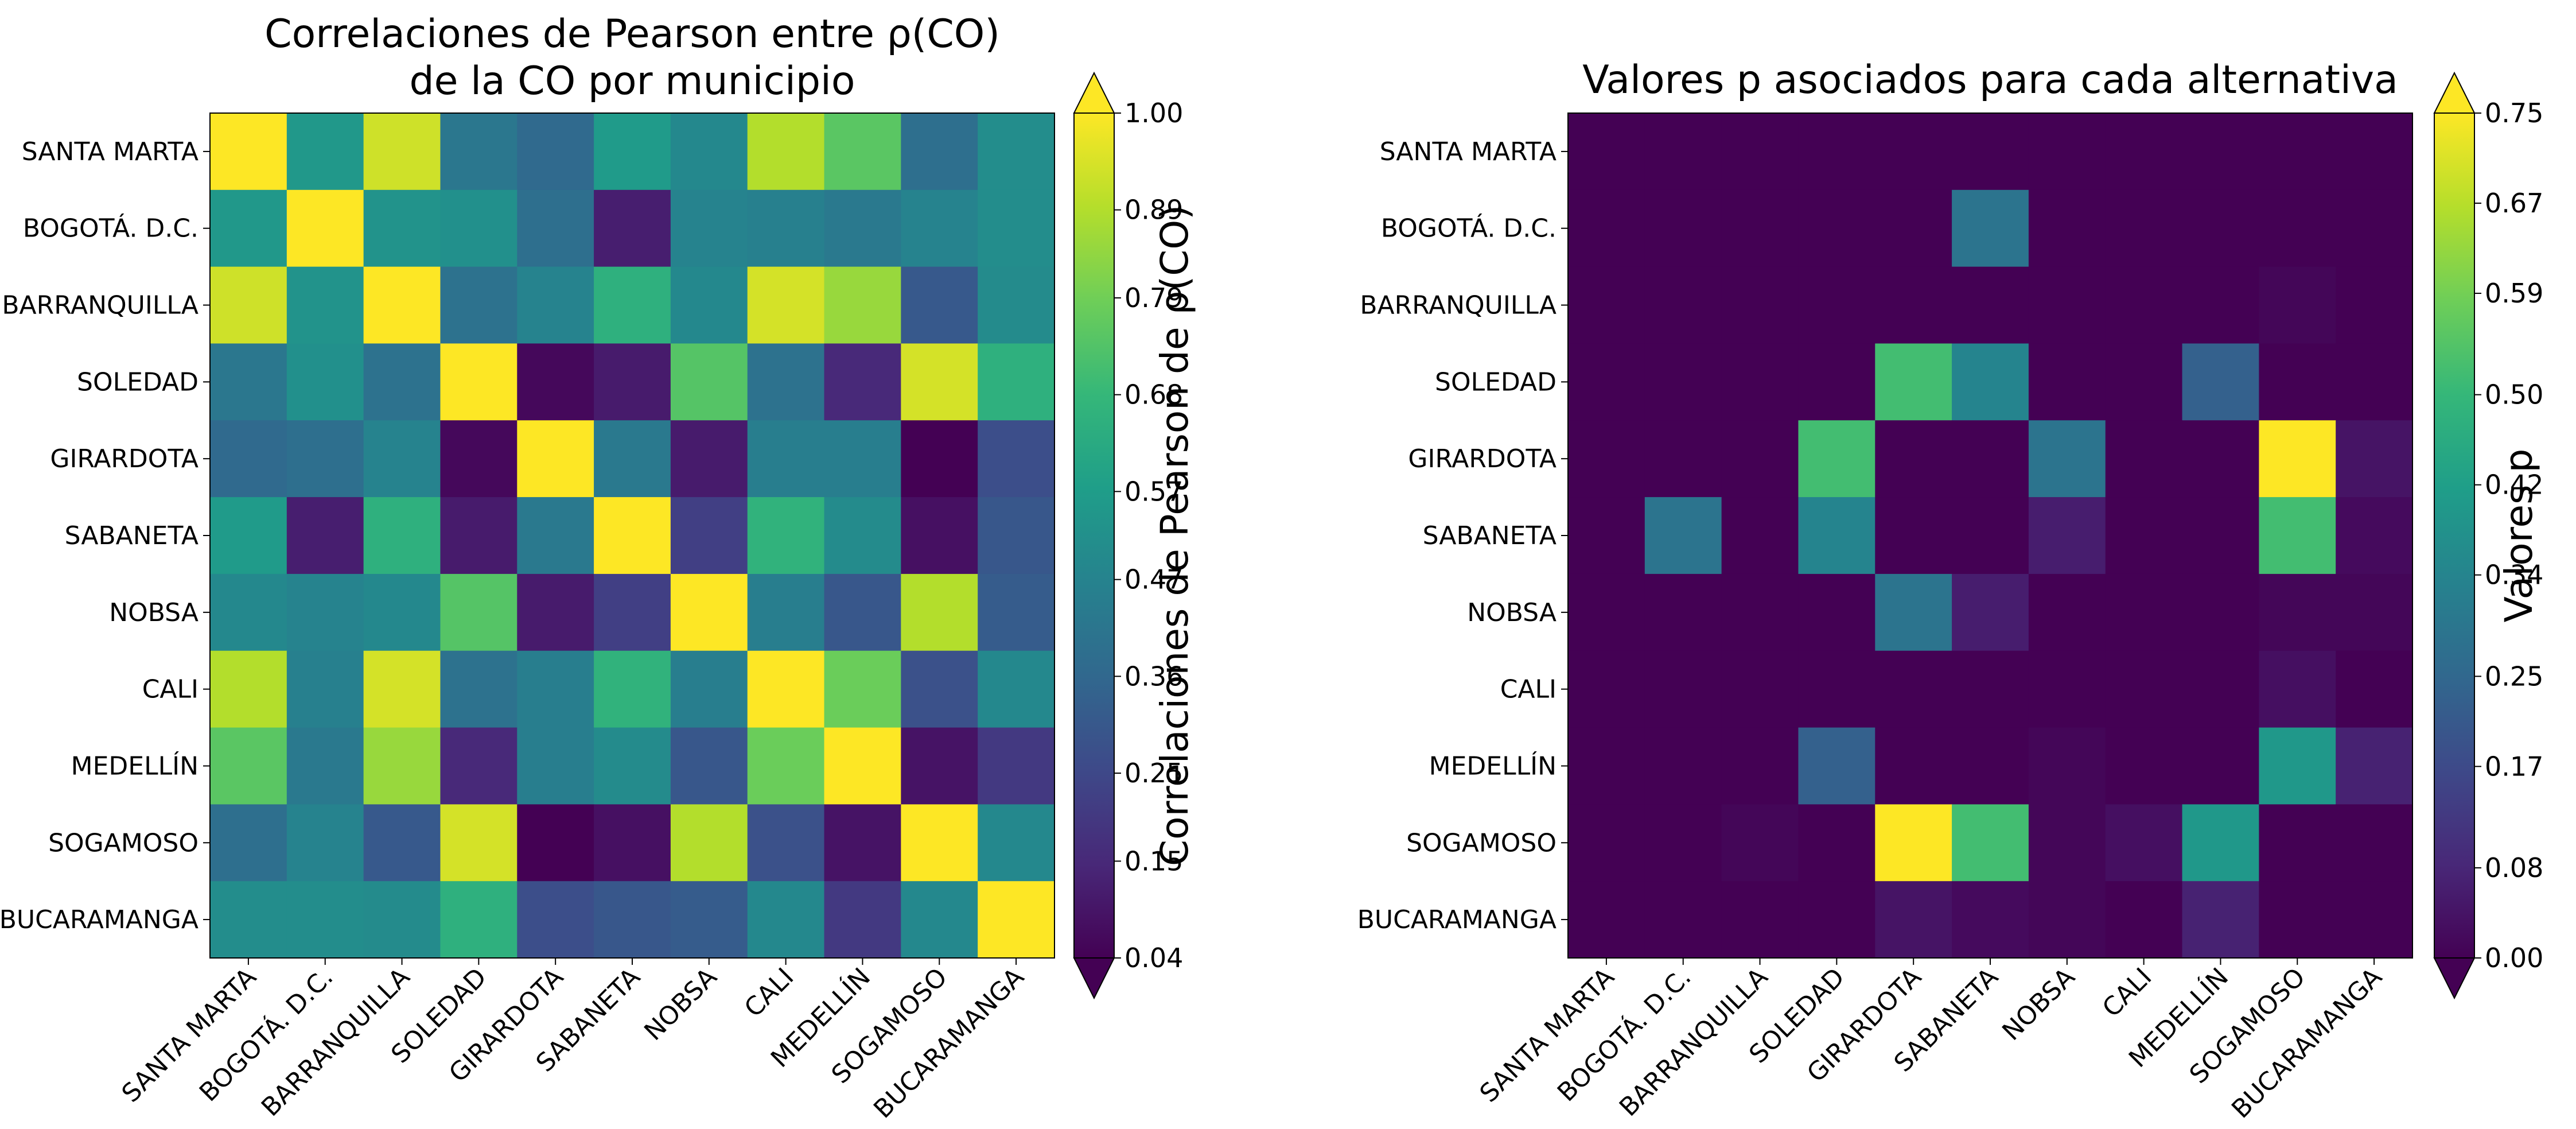 This screenshot has width=2576, height=1129. Describe the element at coordinates (1153, 677) in the screenshot. I see `colorbar-tick-label: 0.36` at that location.